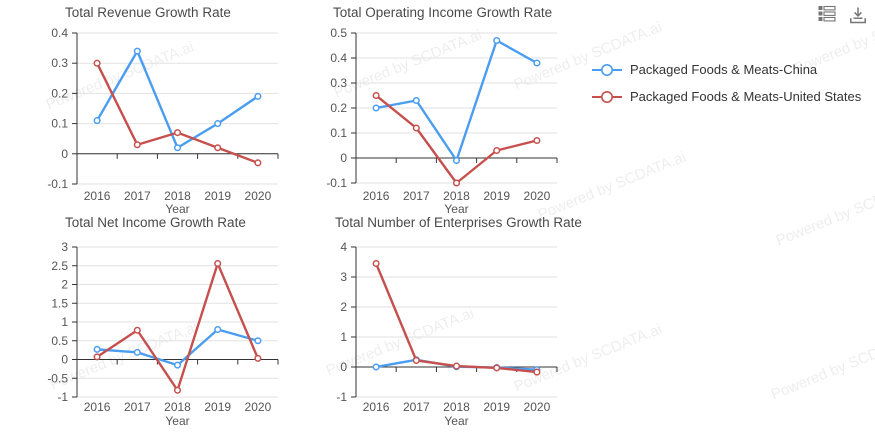 This screenshot has height=442, width=875. I want to click on chart-title: Total Net Income Growth Rate, so click(155, 222).